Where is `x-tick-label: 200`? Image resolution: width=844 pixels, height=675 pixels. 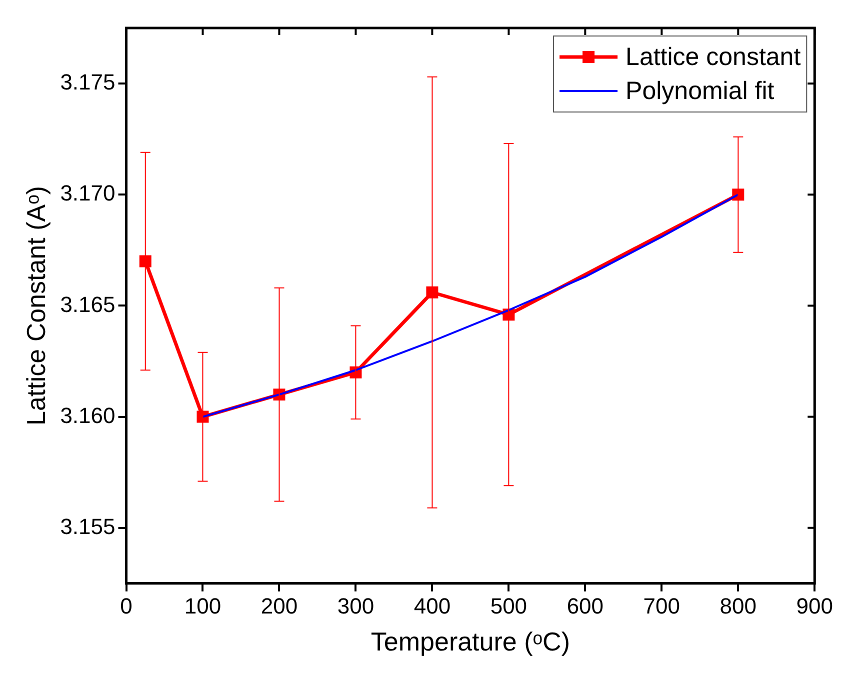 x-tick-label: 200 is located at coordinates (279, 606).